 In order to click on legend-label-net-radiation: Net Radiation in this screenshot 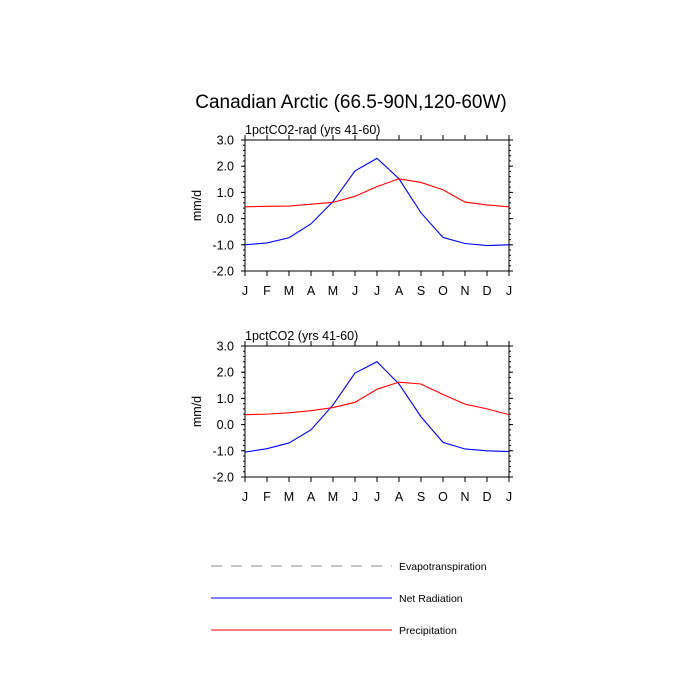, I will do `click(431, 599)`.